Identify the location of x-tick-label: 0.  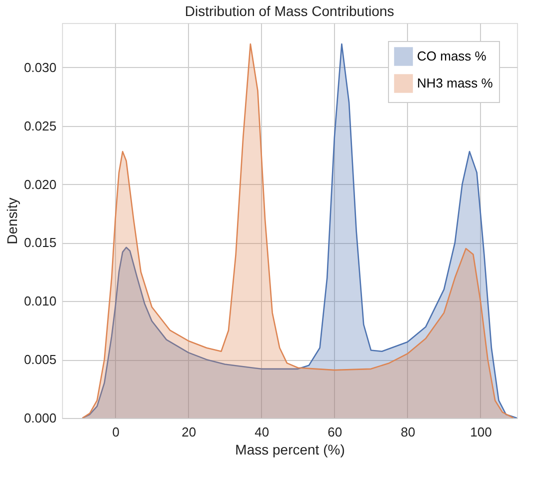
(116, 432).